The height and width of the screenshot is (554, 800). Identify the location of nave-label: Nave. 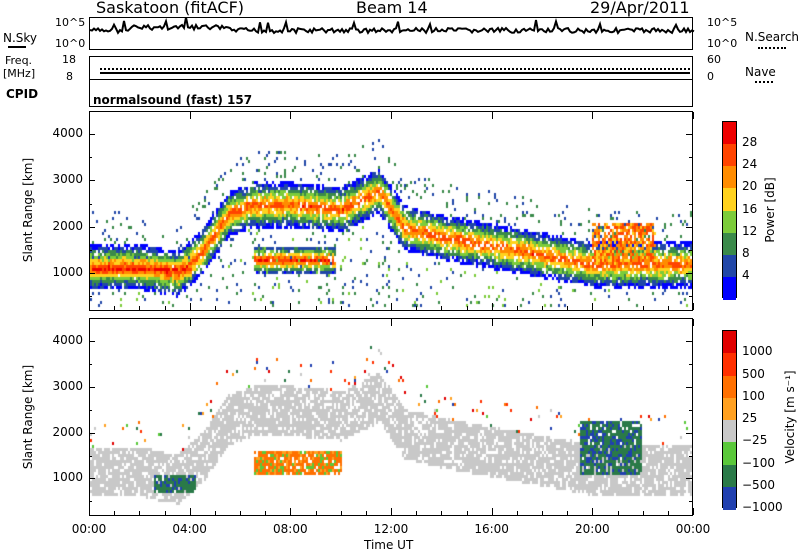
(760, 72).